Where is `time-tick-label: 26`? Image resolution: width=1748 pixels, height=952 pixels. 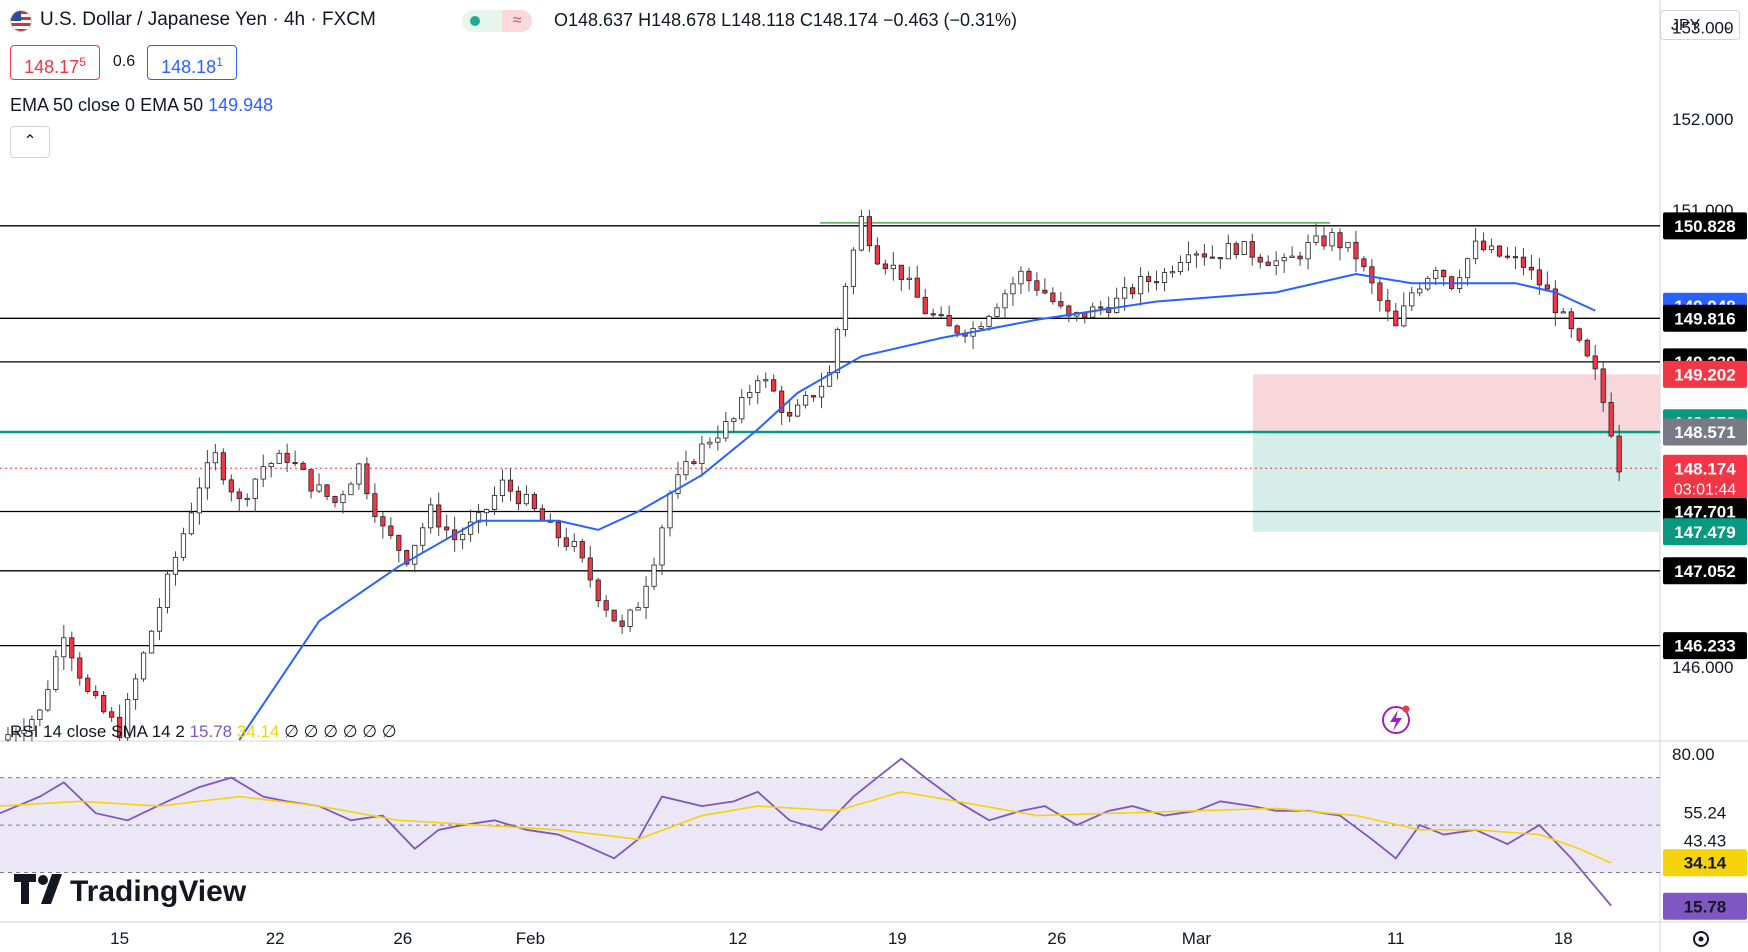 time-tick-label: 26 is located at coordinates (1056, 938).